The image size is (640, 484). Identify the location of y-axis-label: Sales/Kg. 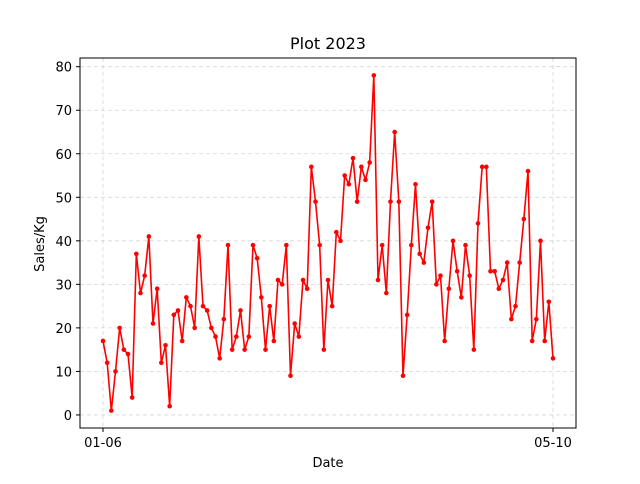
(40, 244).